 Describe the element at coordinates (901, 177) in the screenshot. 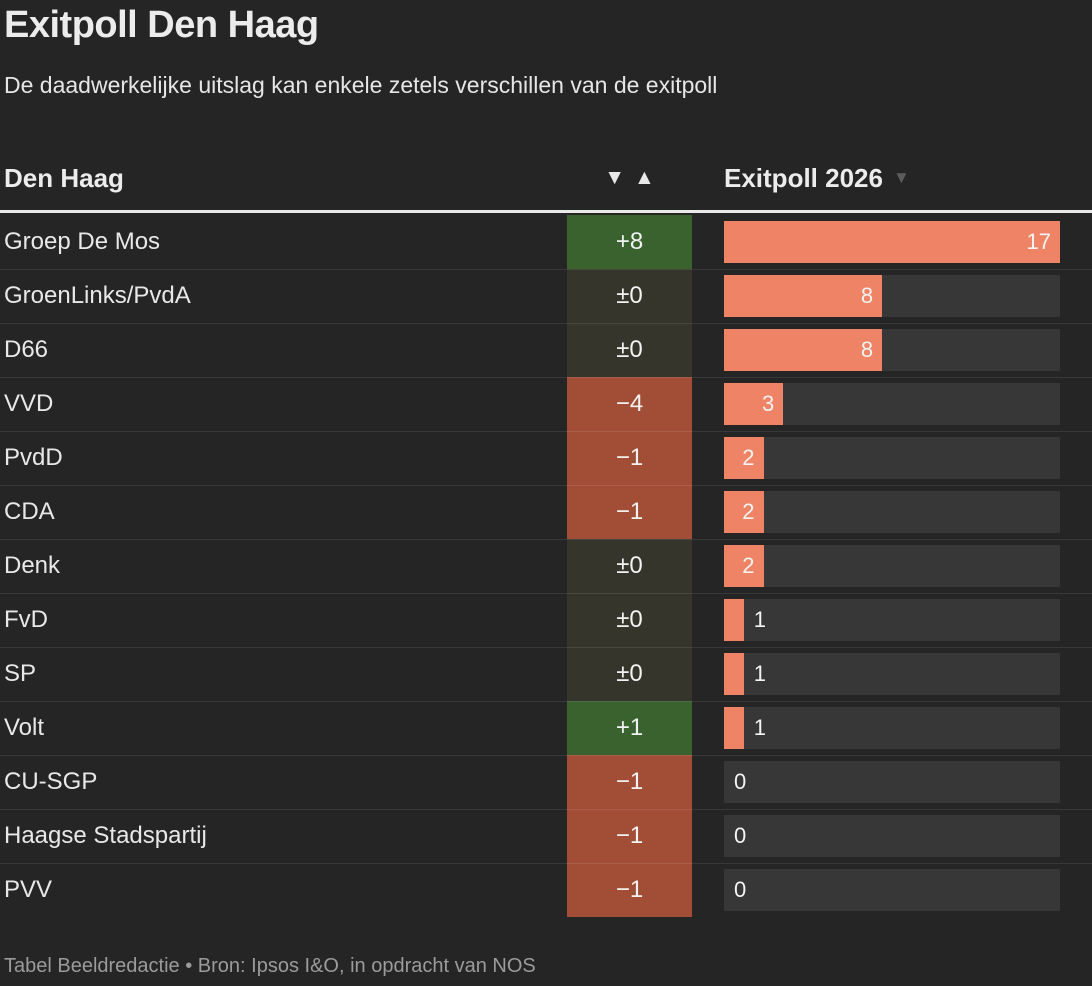

I see `active-sort-icon: ▼` at that location.